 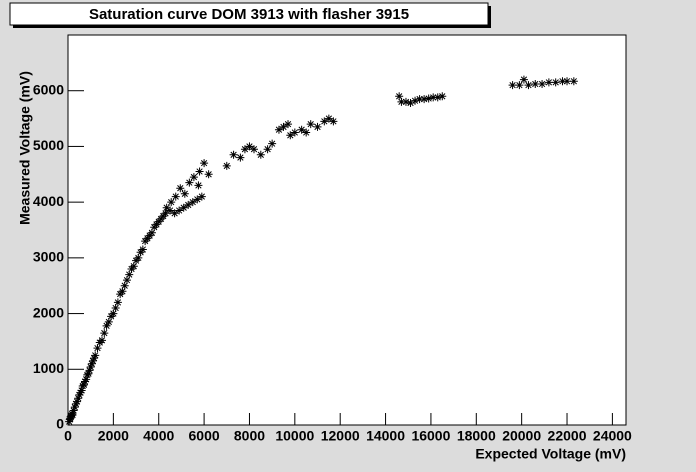 What do you see at coordinates (48, 368) in the screenshot?
I see `y-tick-label: 1000` at bounding box center [48, 368].